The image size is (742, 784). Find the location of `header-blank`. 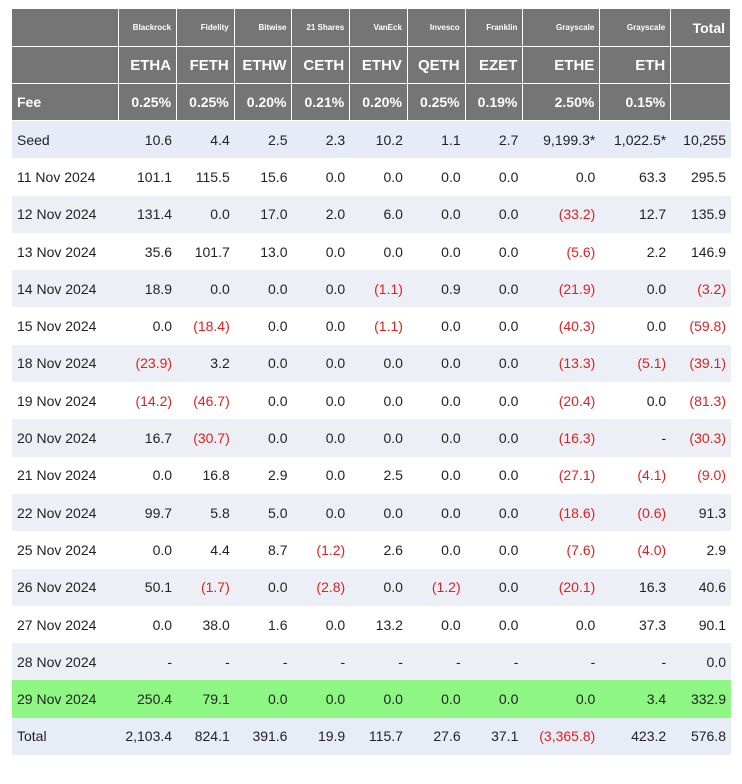

header-blank is located at coordinates (66, 65).